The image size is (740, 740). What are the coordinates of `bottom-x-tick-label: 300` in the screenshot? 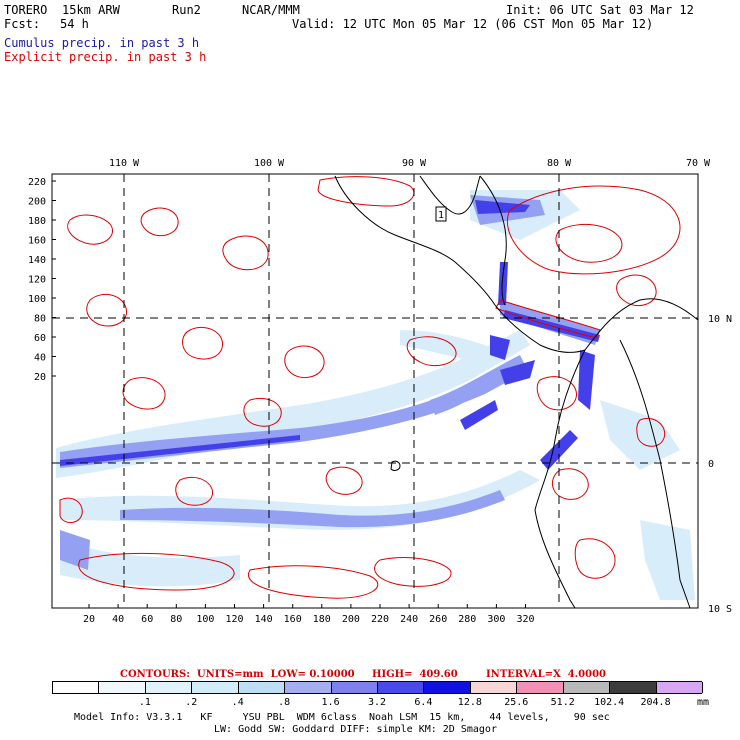 It's located at (496, 619).